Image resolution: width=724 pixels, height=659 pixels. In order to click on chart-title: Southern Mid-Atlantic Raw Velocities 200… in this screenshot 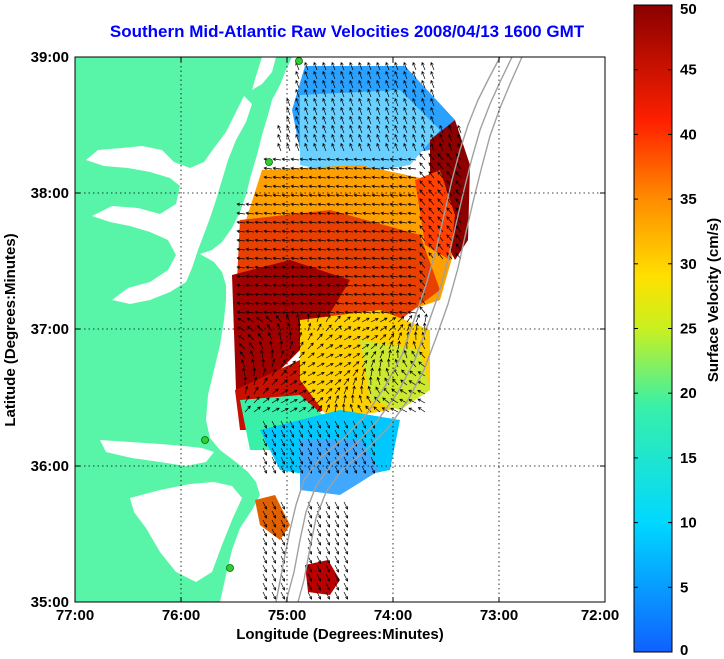, I will do `click(347, 31)`.